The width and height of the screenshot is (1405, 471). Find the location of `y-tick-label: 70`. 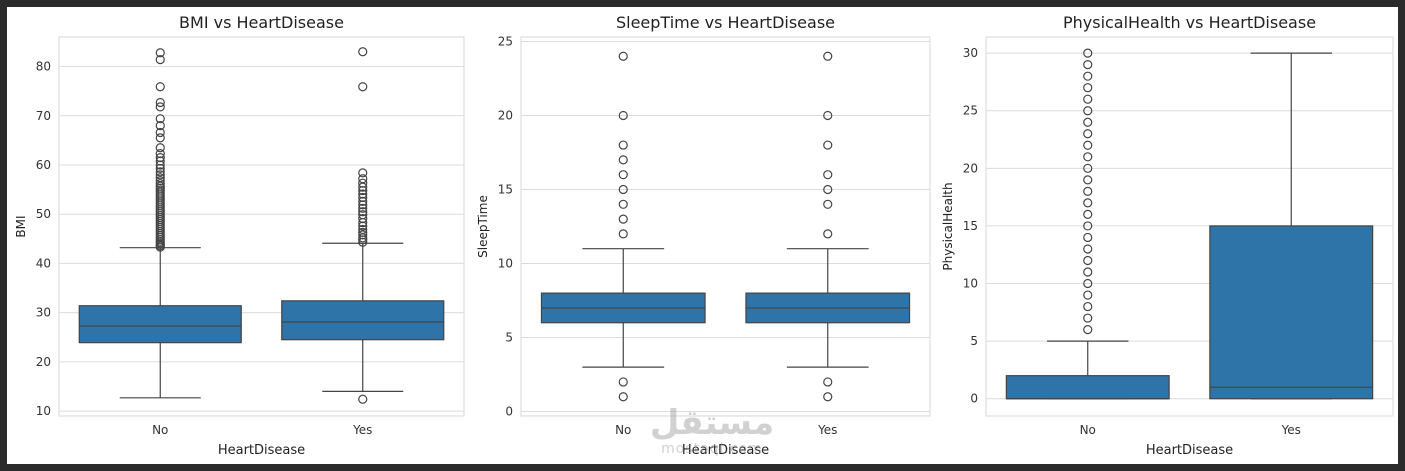

y-tick-label: 70 is located at coordinates (43, 116).